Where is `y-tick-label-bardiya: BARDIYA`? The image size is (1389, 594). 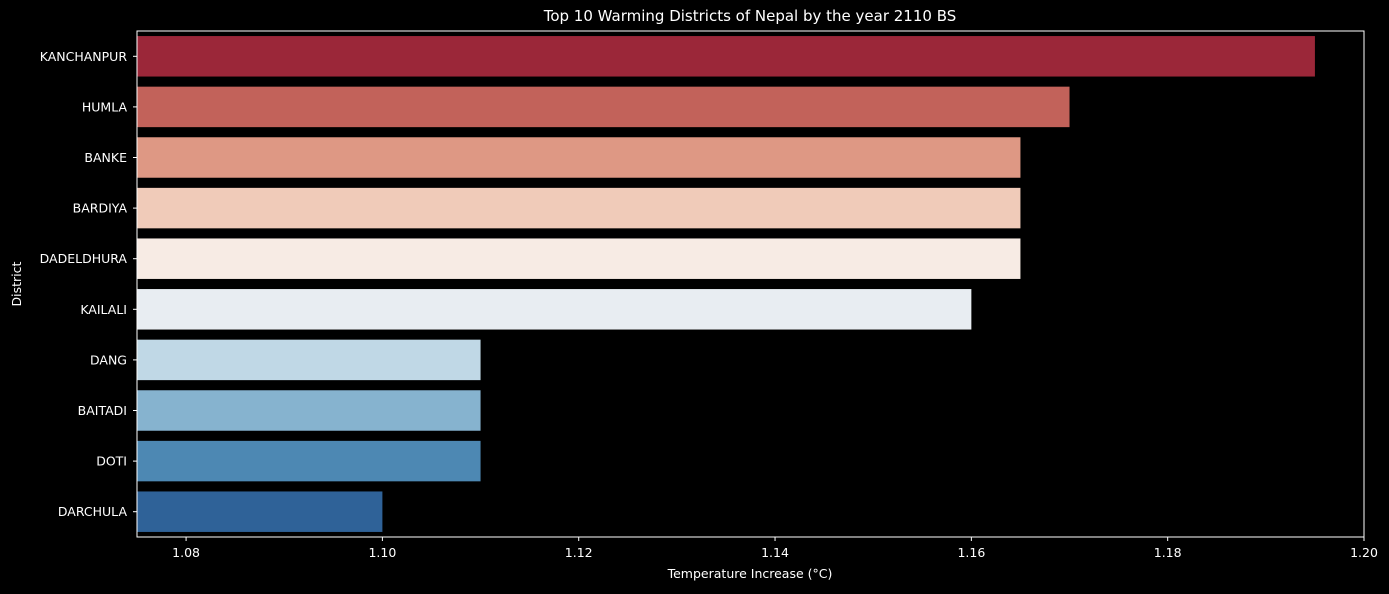
y-tick-label-bardiya: BARDIYA is located at coordinates (100, 208).